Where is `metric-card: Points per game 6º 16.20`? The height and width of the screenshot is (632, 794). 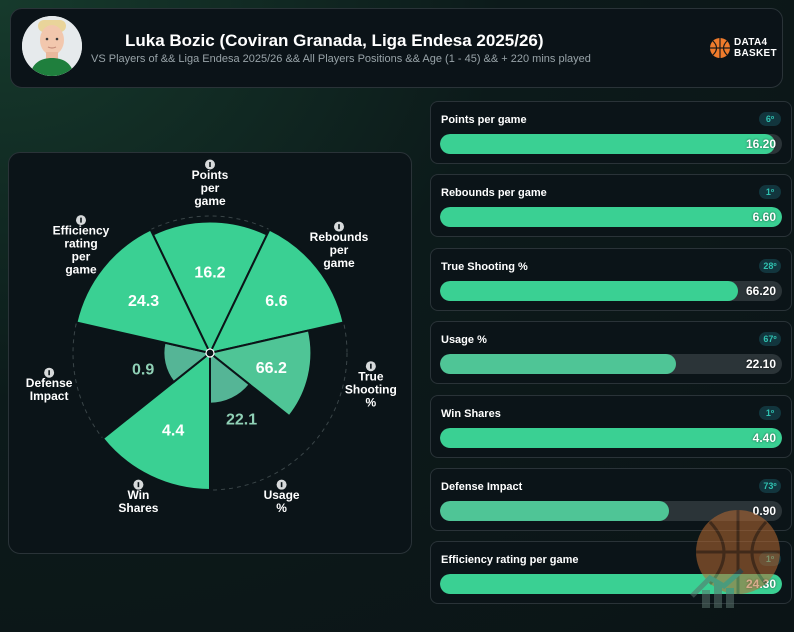
metric-card: Points per game 6º 16.20 is located at coordinates (611, 132).